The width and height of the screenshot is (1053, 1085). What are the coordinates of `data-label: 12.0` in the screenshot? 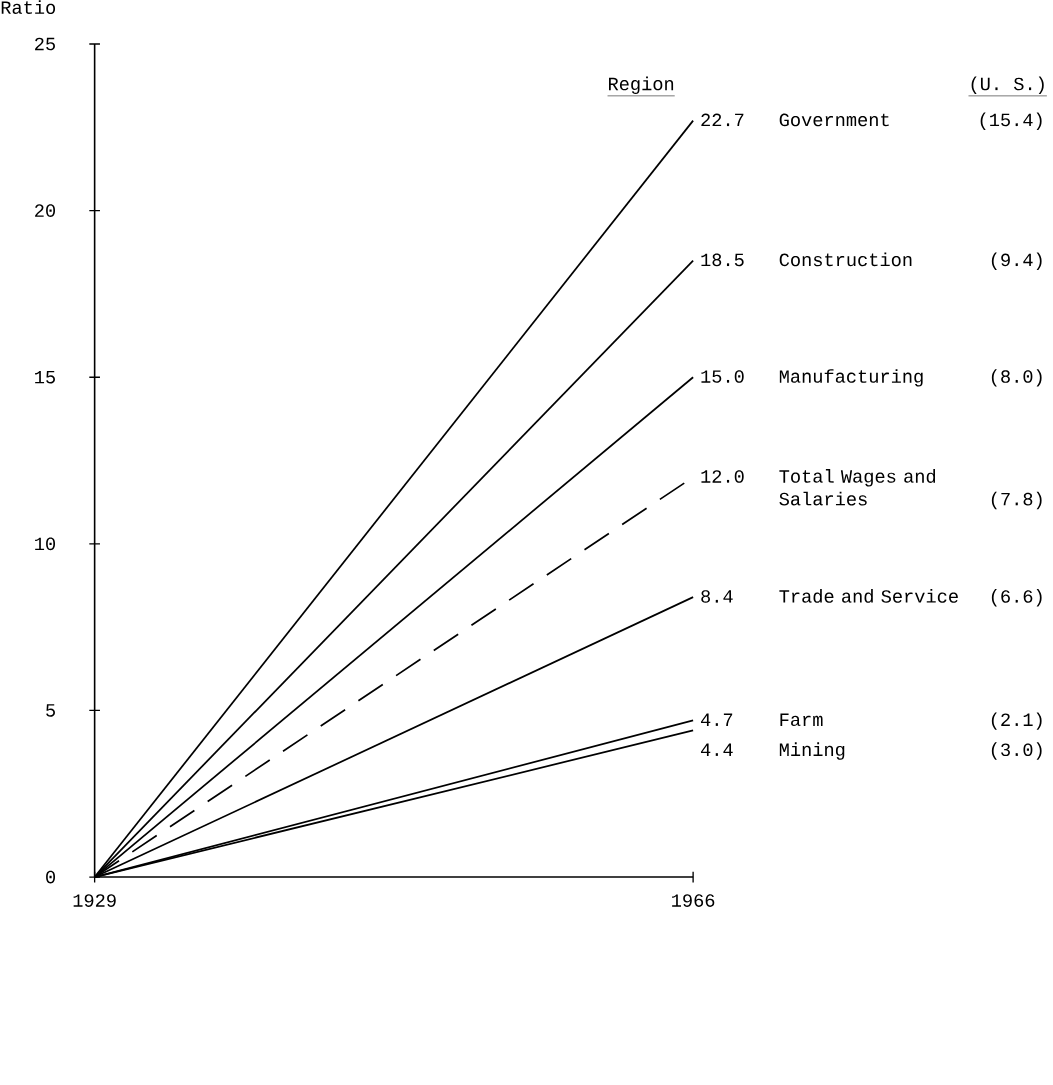 It's located at (722, 476).